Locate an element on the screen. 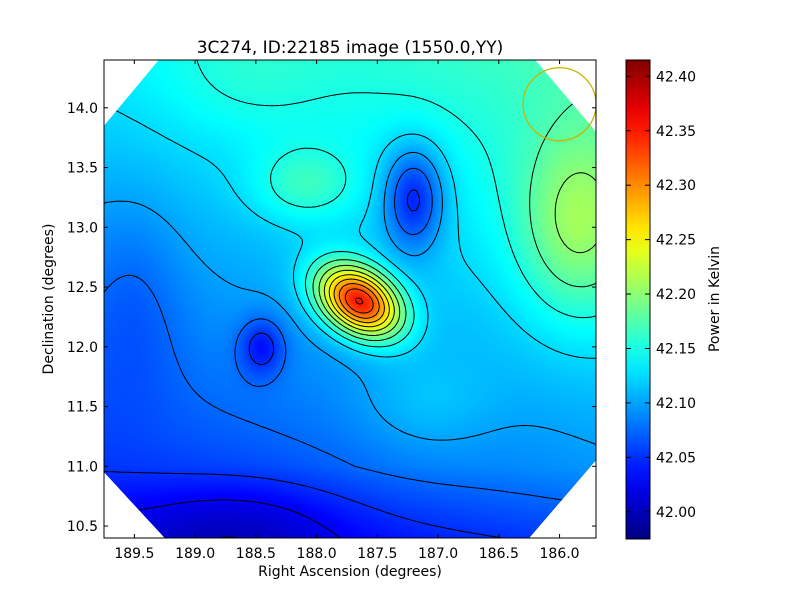  colorbar-tick-label: 42.40 is located at coordinates (676, 77).